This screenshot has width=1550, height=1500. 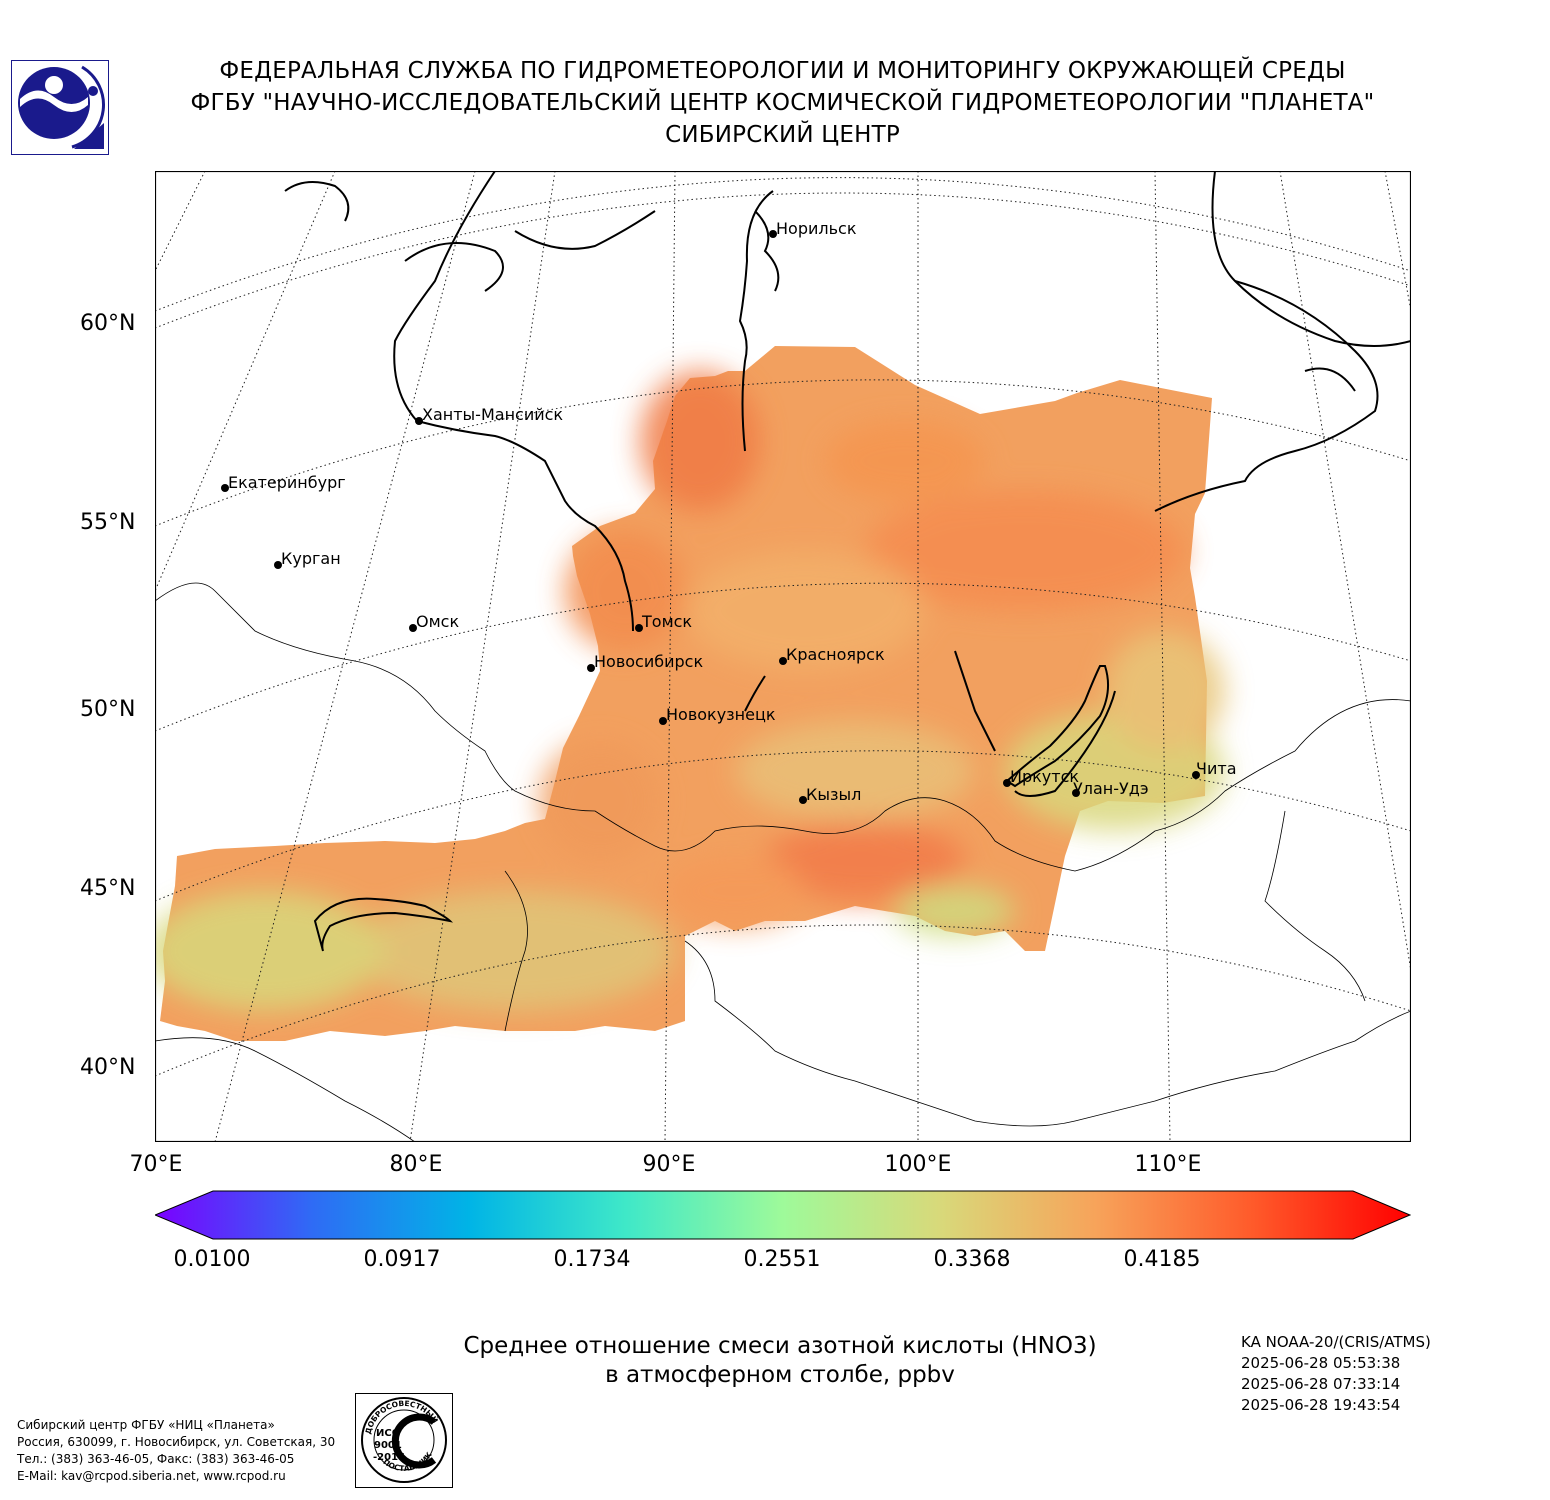 I want to click on header-center: СИБИРСКИЙ ЦЕНТР, so click(x=782, y=135).